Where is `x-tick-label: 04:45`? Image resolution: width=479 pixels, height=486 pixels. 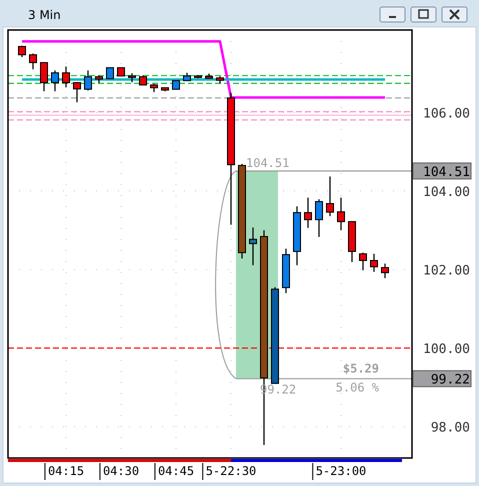
x-tick-label: 04:45 is located at coordinates (176, 471).